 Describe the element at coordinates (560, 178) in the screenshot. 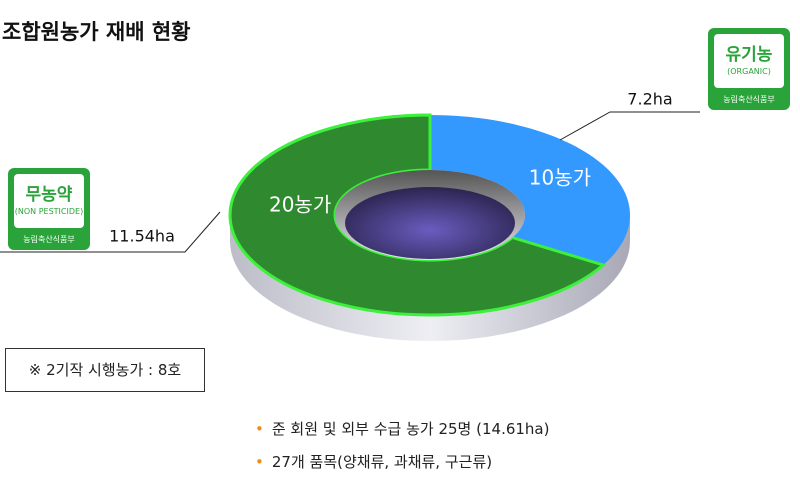

I see `value-label: 10농가` at that location.